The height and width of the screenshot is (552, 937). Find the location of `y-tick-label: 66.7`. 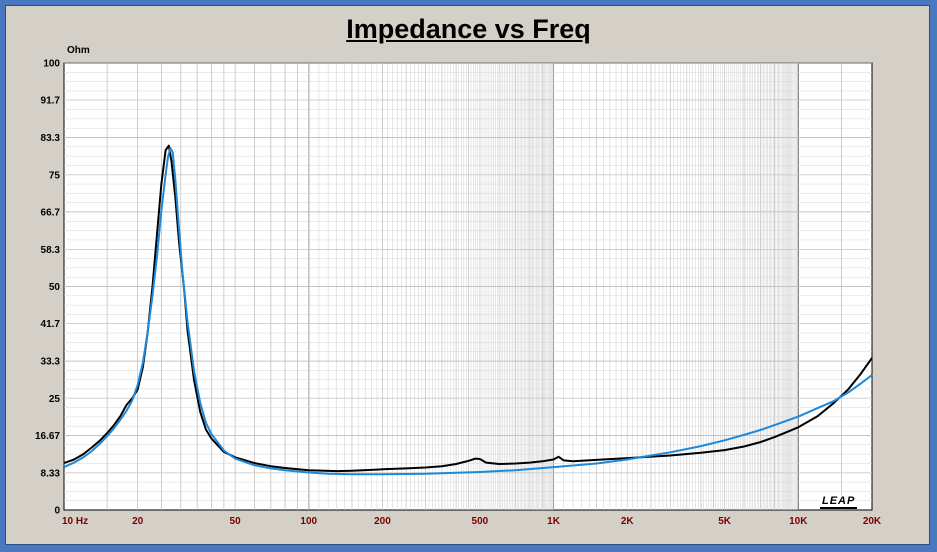

y-tick-label: 66.7 is located at coordinates (51, 212).